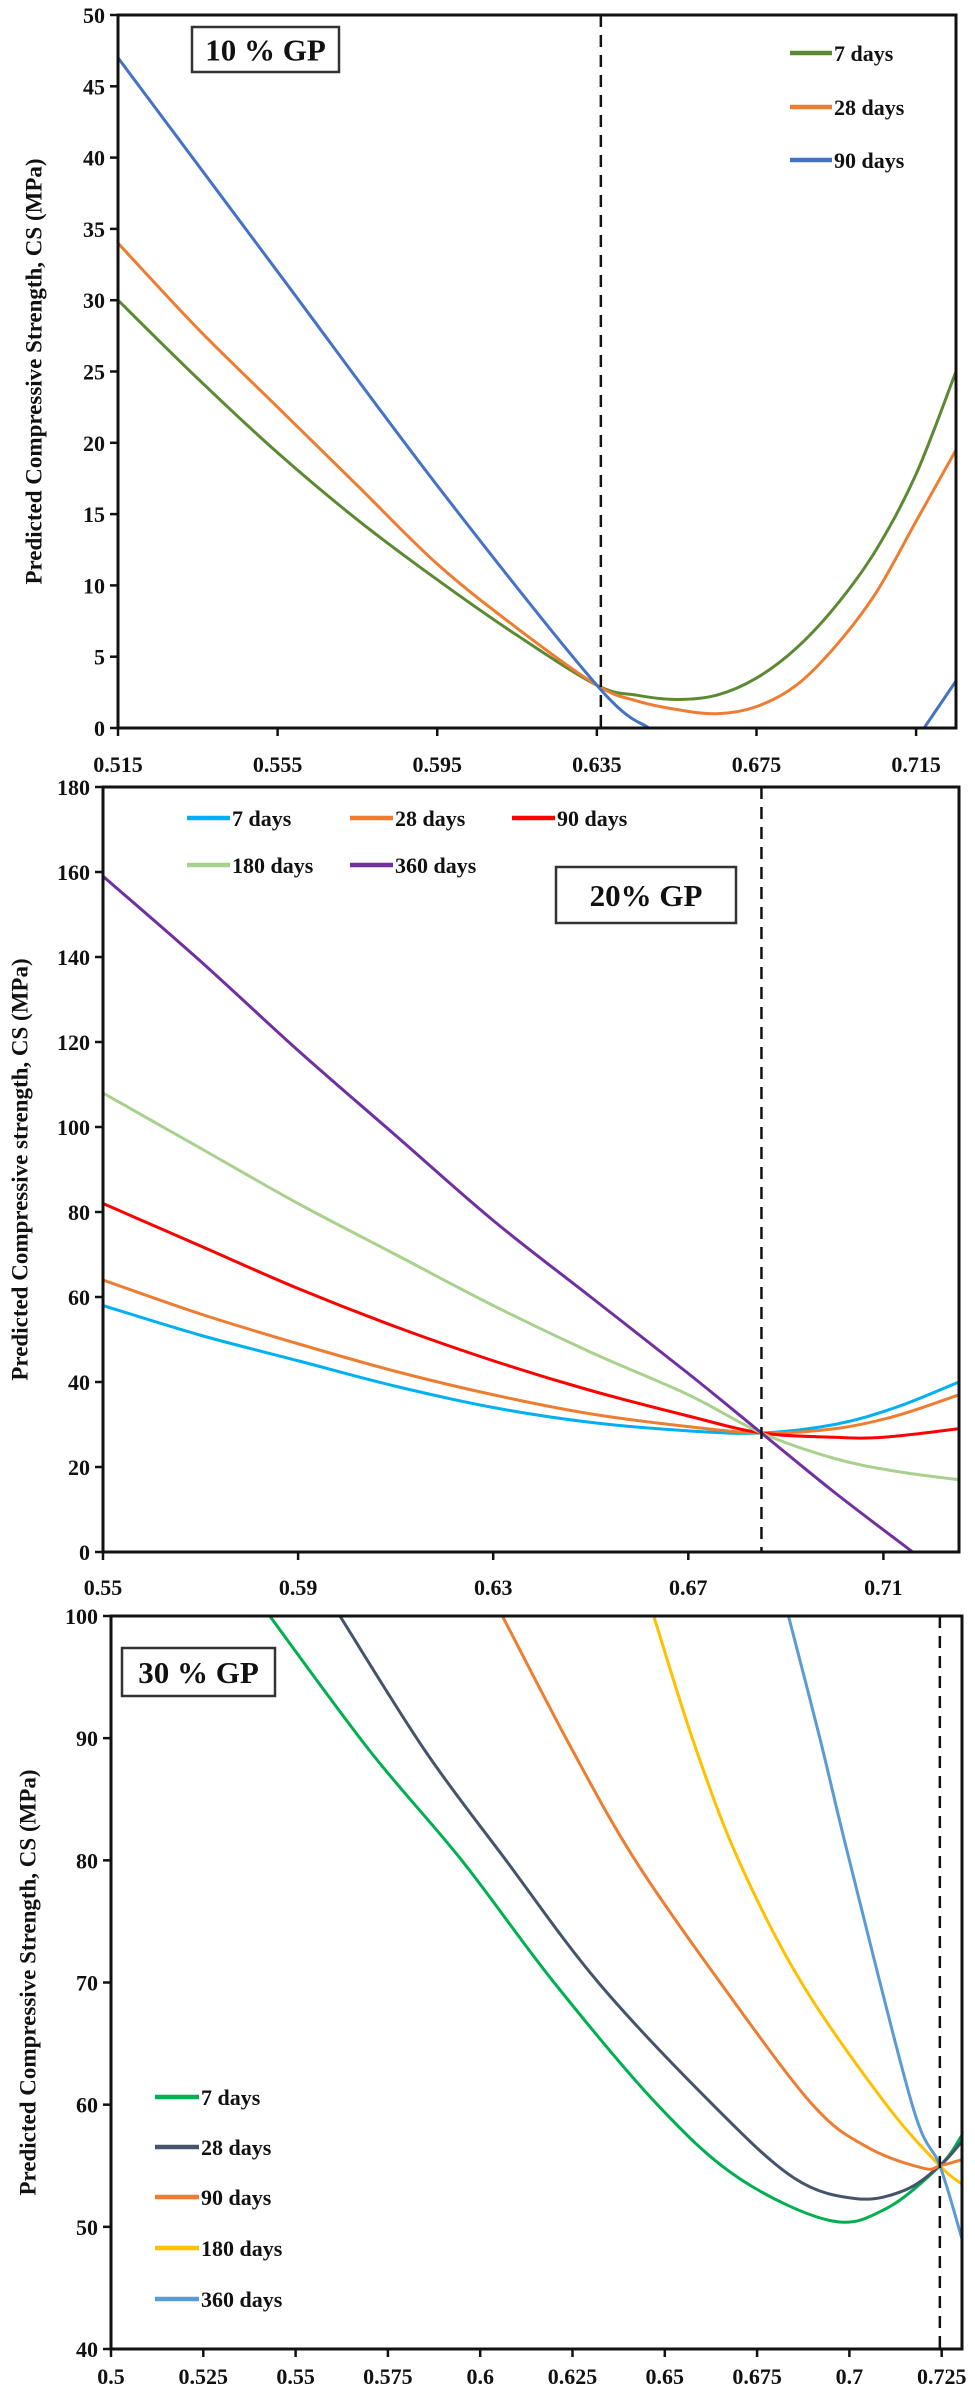 The height and width of the screenshot is (2388, 975). I want to click on panel-label: 10 % GP, so click(265, 50).